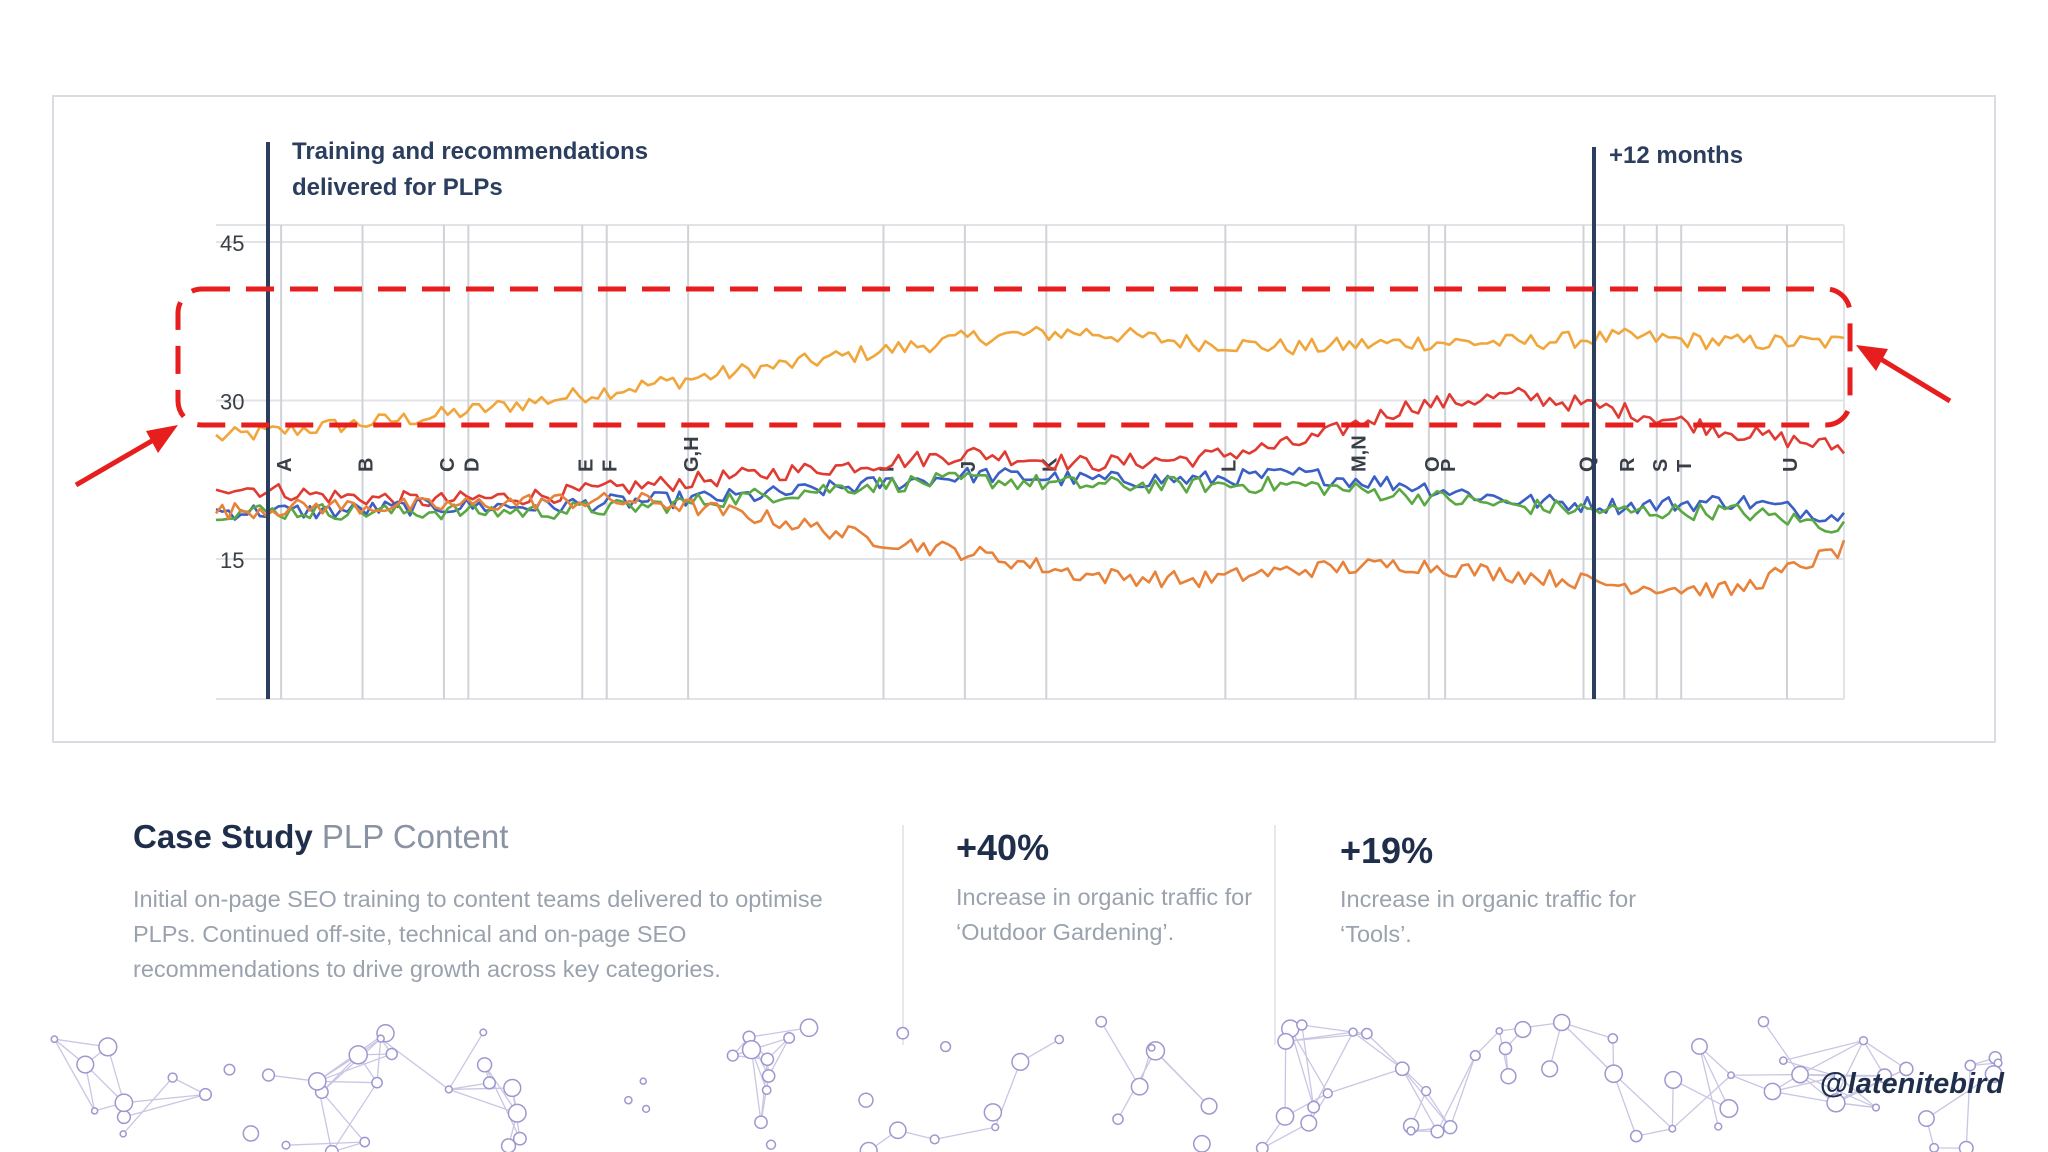 The height and width of the screenshot is (1152, 2048). Describe the element at coordinates (1488, 916) in the screenshot. I see `stat-desc-tools: Increase in organic traffic for ‘Tools’.` at that location.